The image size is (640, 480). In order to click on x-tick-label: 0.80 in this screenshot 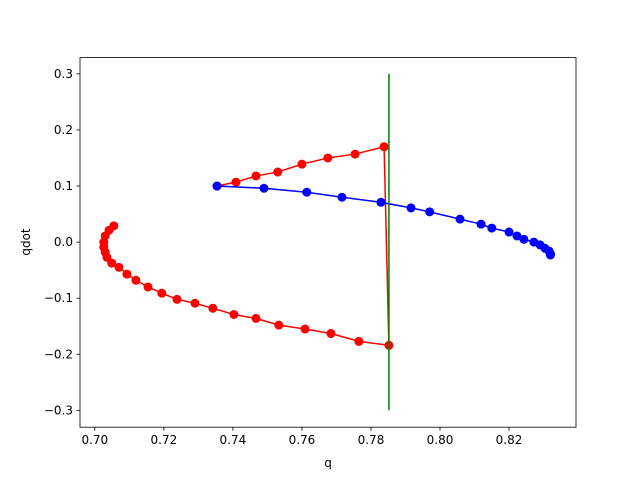, I will do `click(440, 440)`.